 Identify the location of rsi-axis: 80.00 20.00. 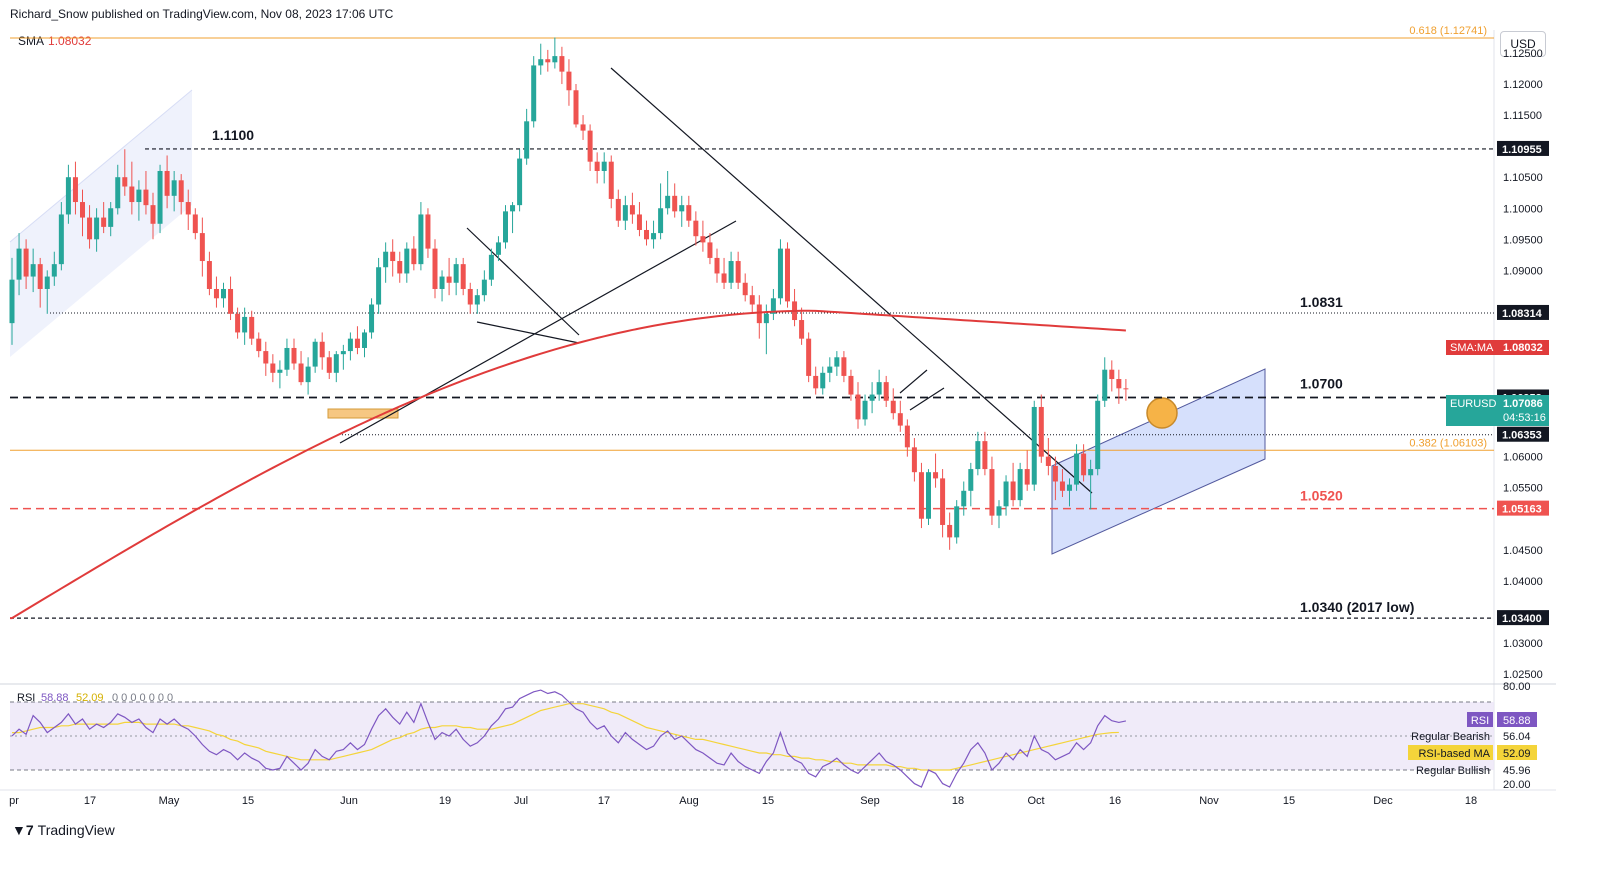
(1517, 736).